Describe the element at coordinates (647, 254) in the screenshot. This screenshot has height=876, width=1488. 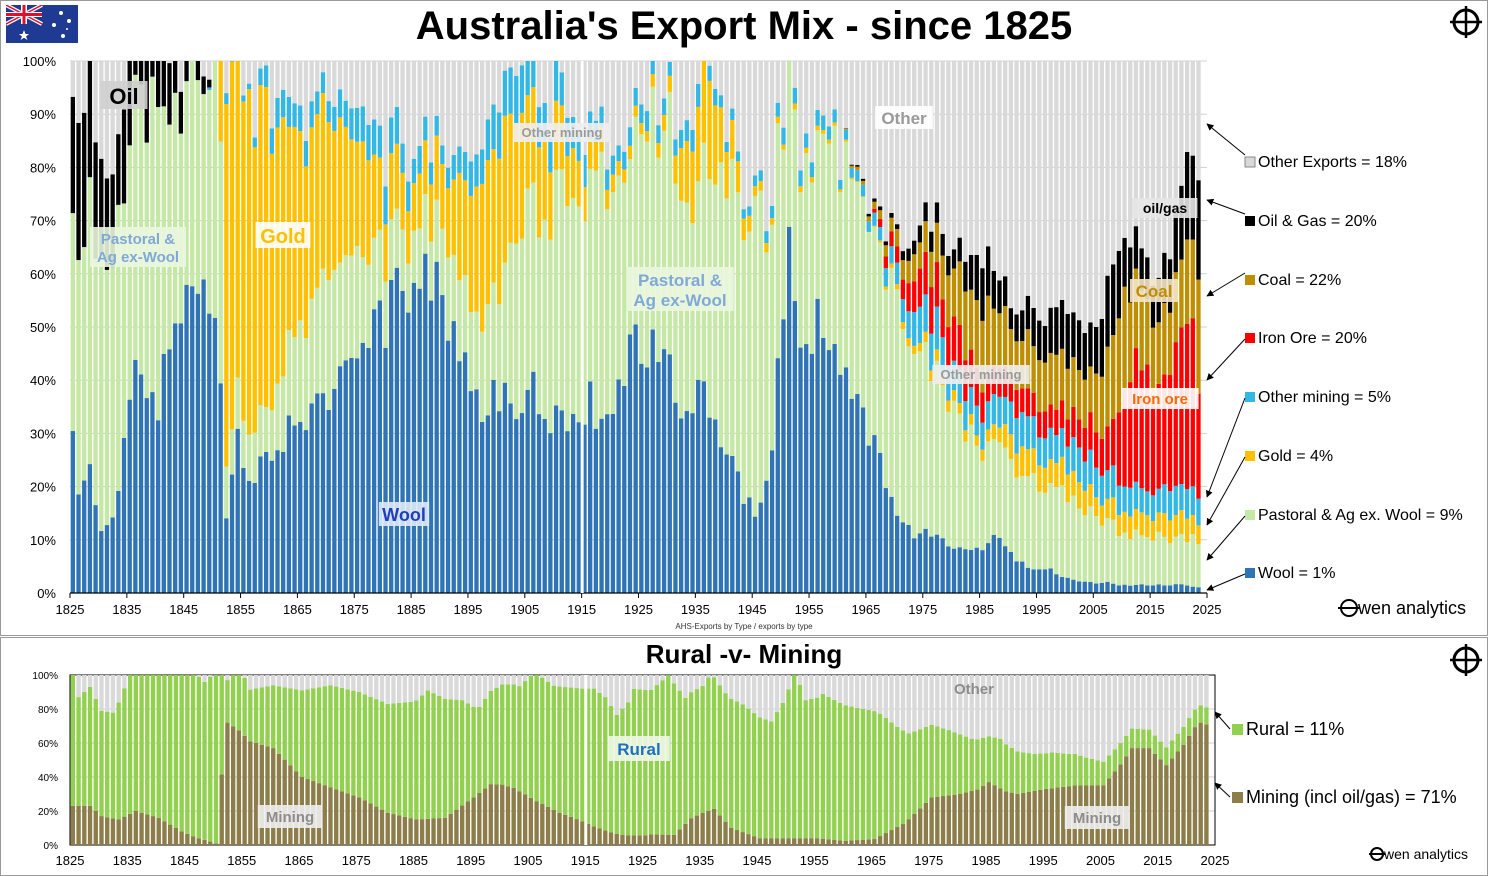
I see `bar-pastoral-ag-ex-wool-1926` at that location.